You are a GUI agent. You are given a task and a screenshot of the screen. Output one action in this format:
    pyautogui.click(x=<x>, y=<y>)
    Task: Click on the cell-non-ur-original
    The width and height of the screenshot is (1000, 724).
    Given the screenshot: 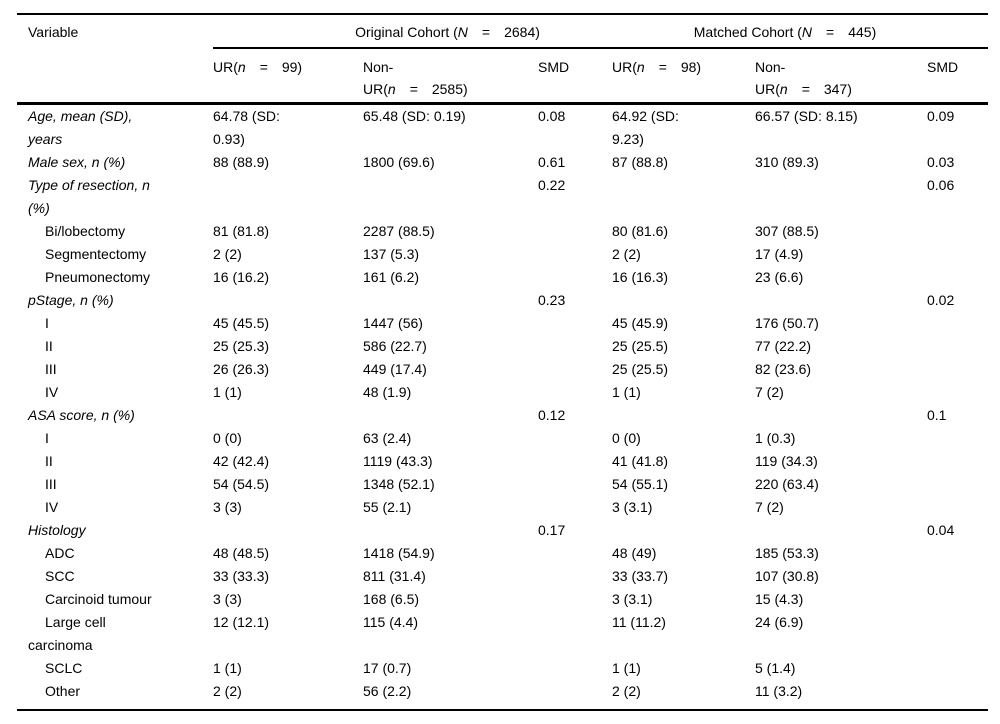 What is the action you would take?
    pyautogui.click(x=450, y=415)
    